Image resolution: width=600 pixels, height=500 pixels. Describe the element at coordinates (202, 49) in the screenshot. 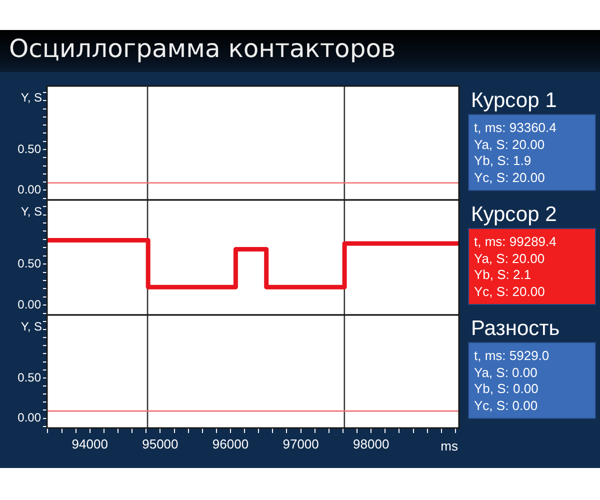

I see `chart-title: Осциллограмма контакторов` at that location.